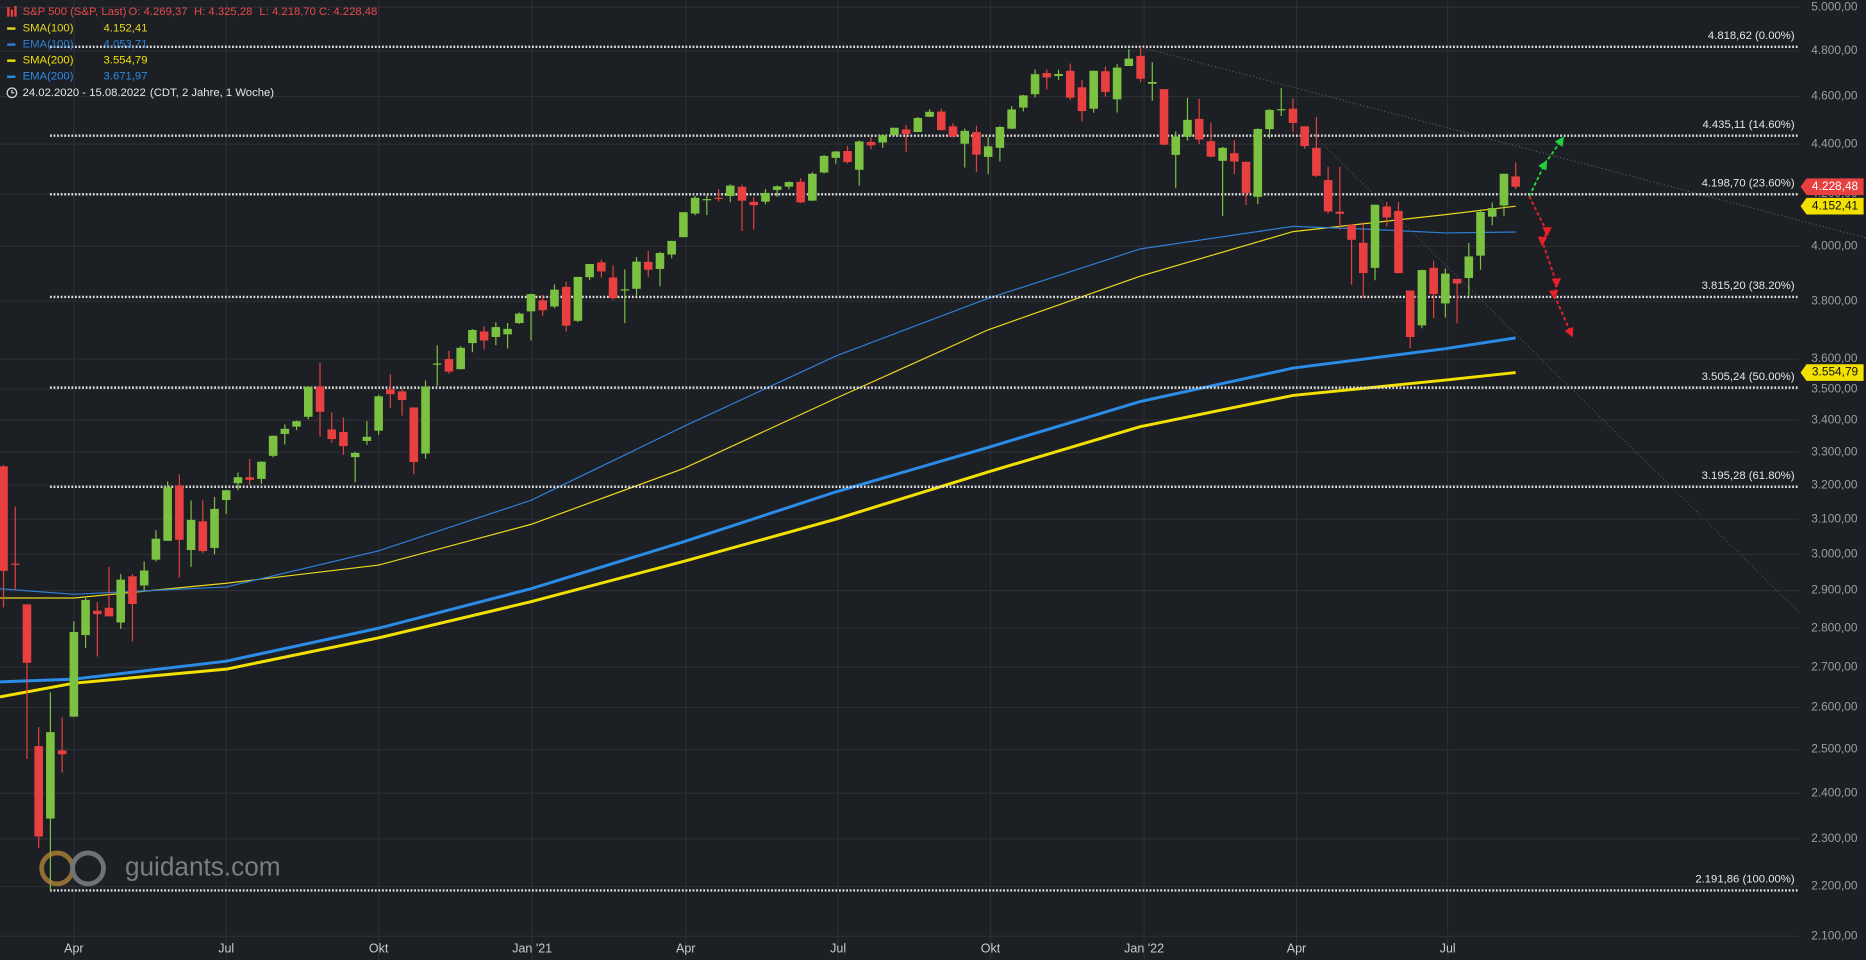 The height and width of the screenshot is (960, 1866). Describe the element at coordinates (73, 949) in the screenshot. I see `x-tick-label: Apr` at that location.